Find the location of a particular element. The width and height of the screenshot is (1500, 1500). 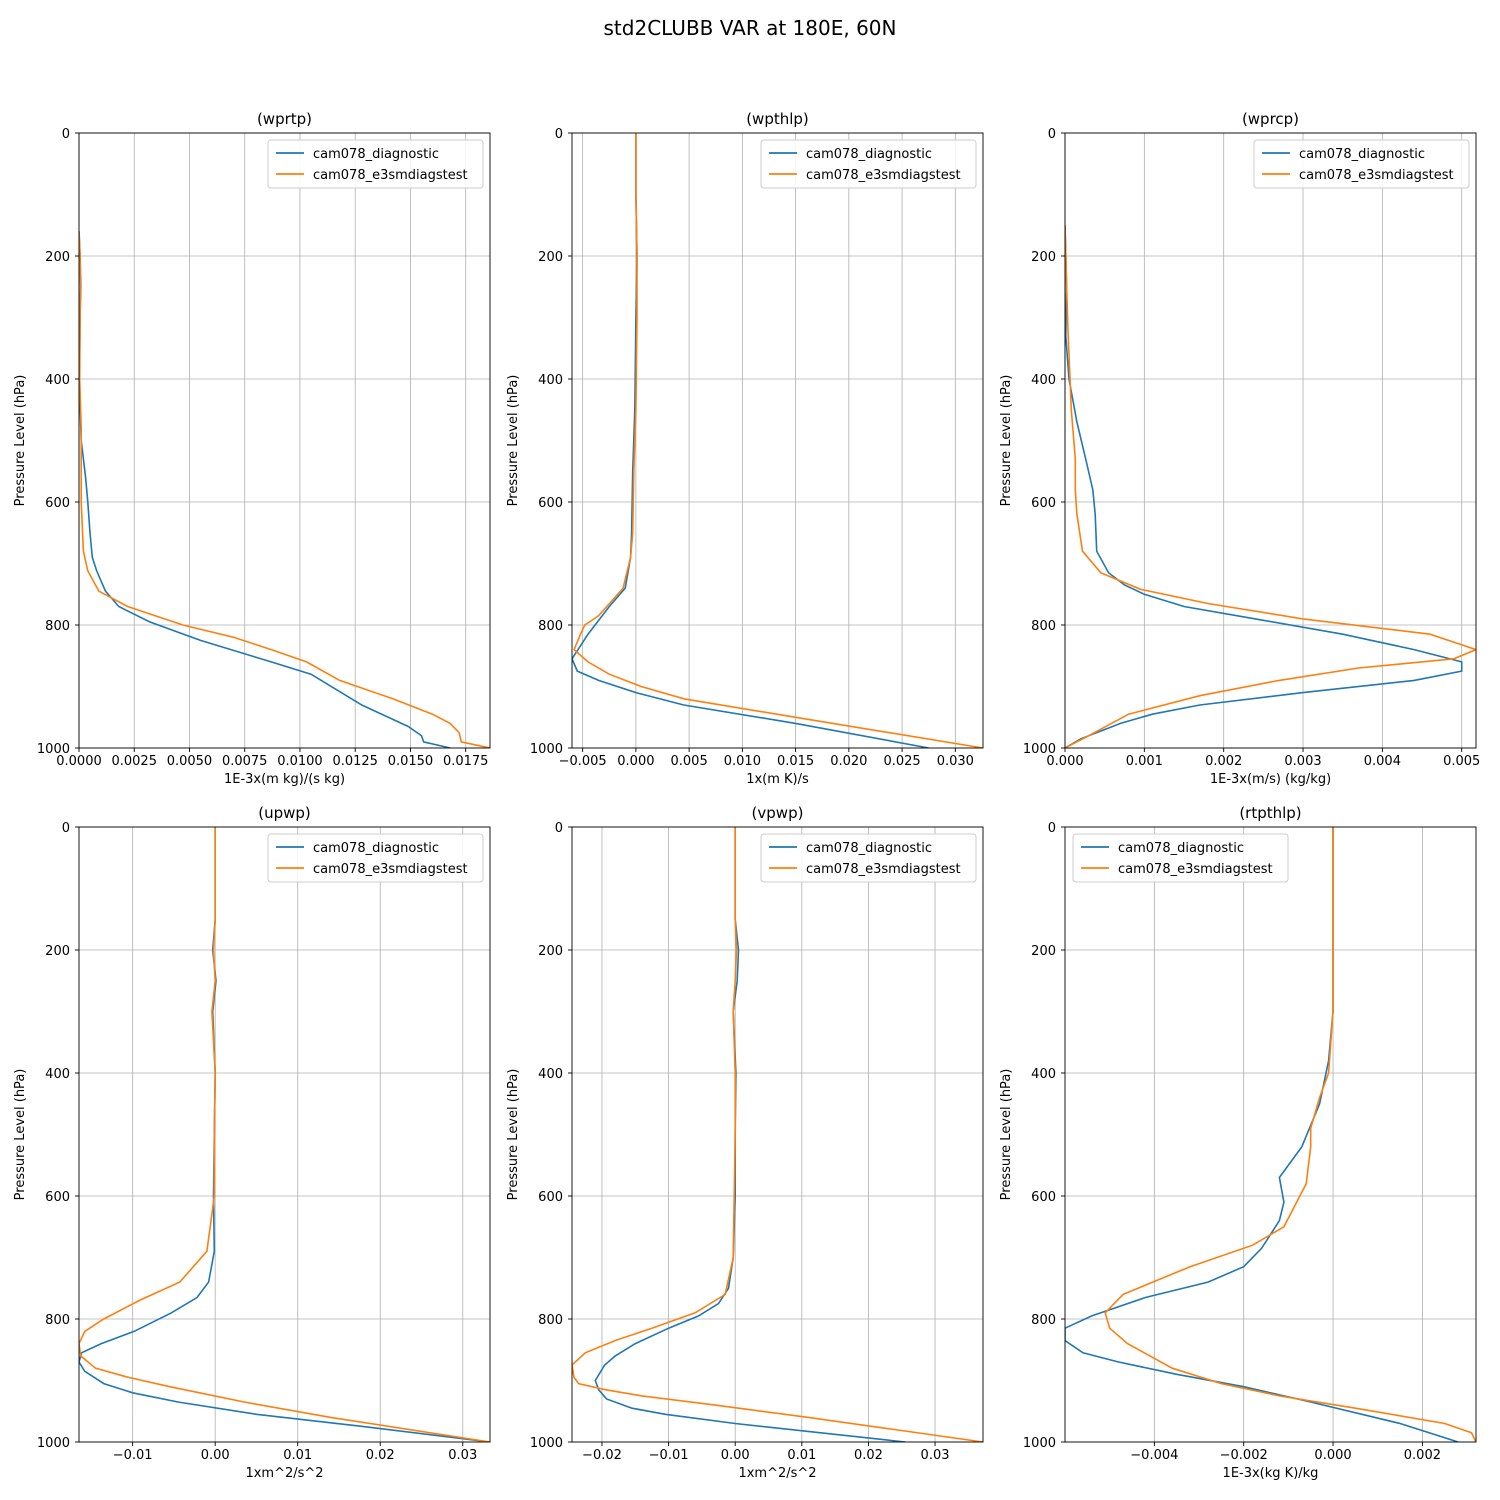

x-tick-label: −0.01 is located at coordinates (669, 1455).